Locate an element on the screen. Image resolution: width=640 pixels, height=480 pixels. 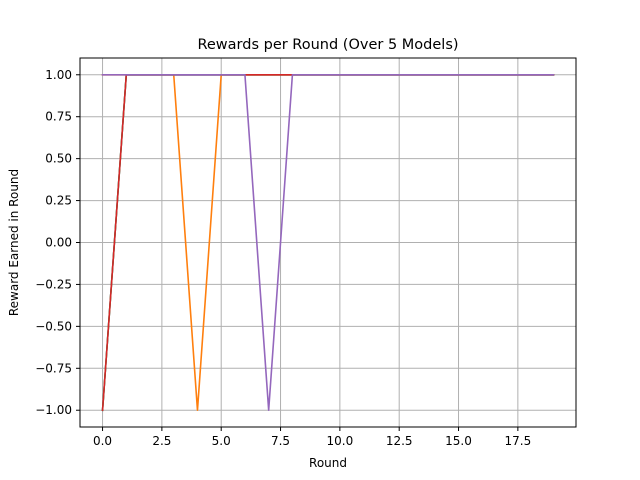
x-tick-label: 17.5 is located at coordinates (517, 441).